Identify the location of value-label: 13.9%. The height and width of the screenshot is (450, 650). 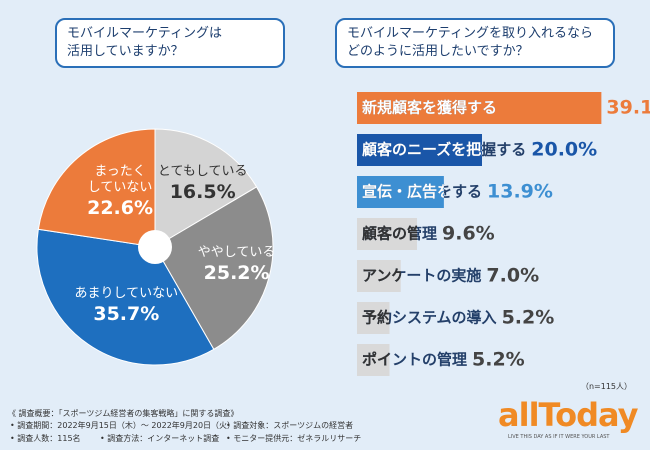
(520, 192).